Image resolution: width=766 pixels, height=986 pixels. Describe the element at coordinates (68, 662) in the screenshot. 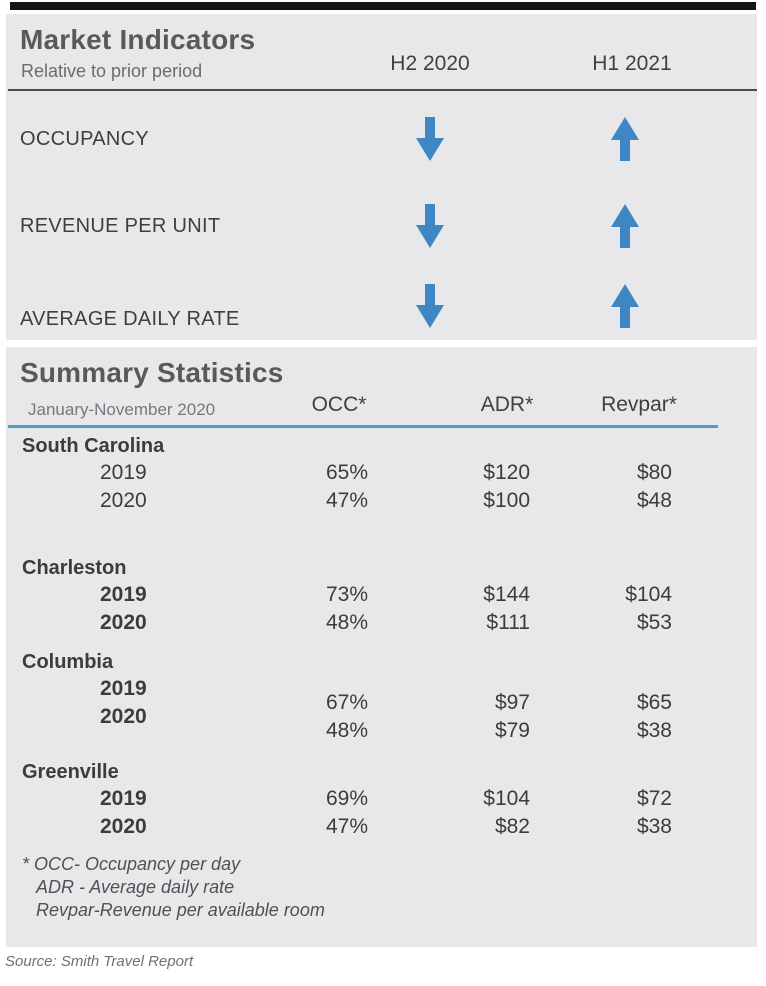

I see `market-group-name: Columbia` at that location.